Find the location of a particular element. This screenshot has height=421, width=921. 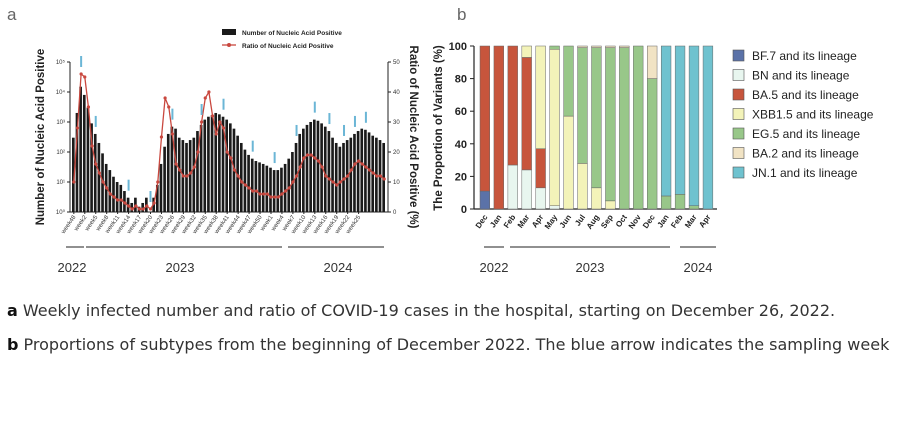

panel-b-legend-label: BA.2 and its lineage is located at coordinates (805, 154).